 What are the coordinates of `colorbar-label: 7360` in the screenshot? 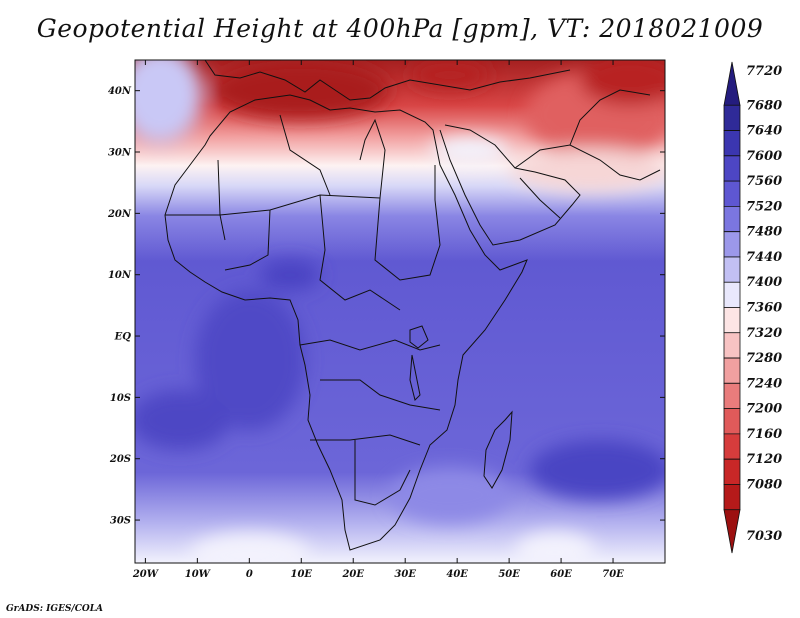 It's located at (764, 308).